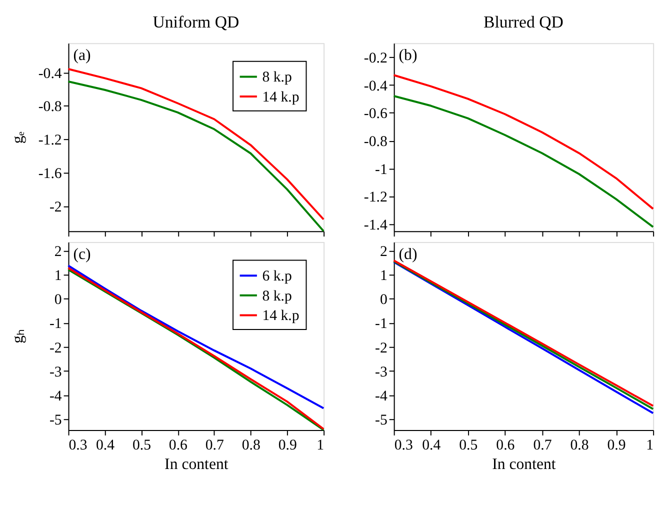 This screenshot has height=521, width=660. Describe the element at coordinates (408, 254) in the screenshot. I see `annotation: (d)` at that location.